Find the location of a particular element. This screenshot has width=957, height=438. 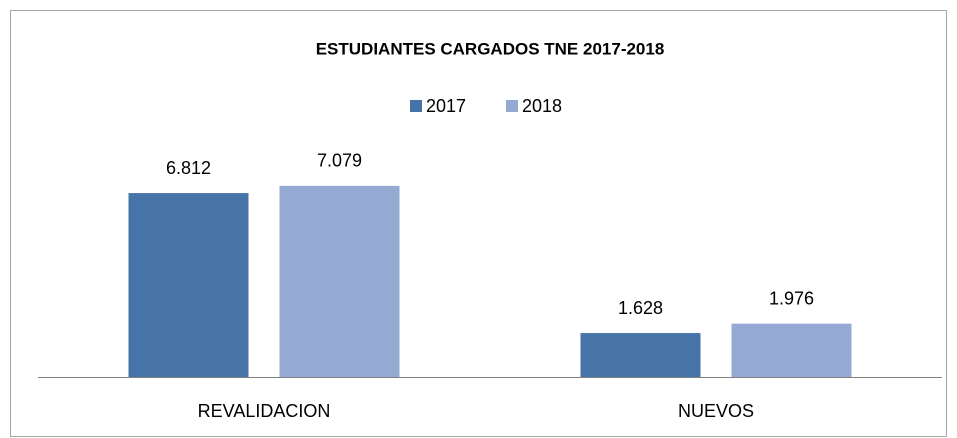

data-label: 6.812 is located at coordinates (188, 168).